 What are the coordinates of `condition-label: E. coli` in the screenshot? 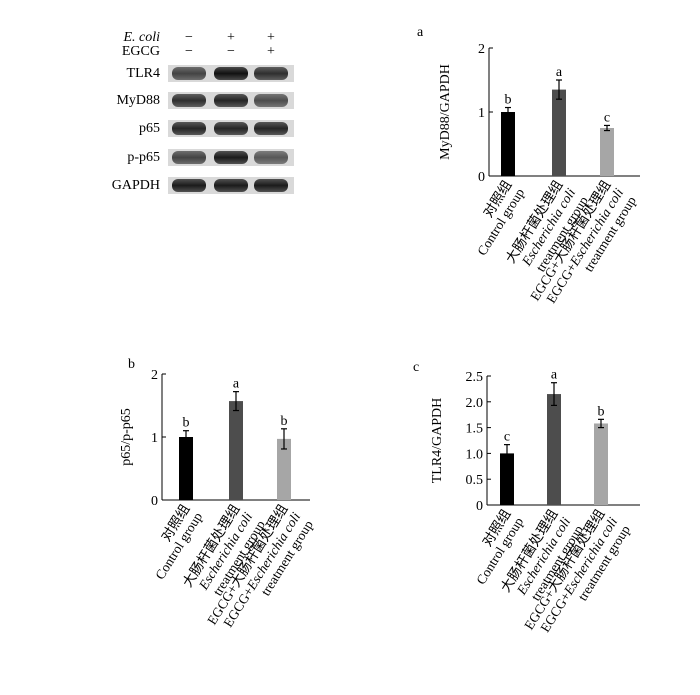 It's located at (141, 37).